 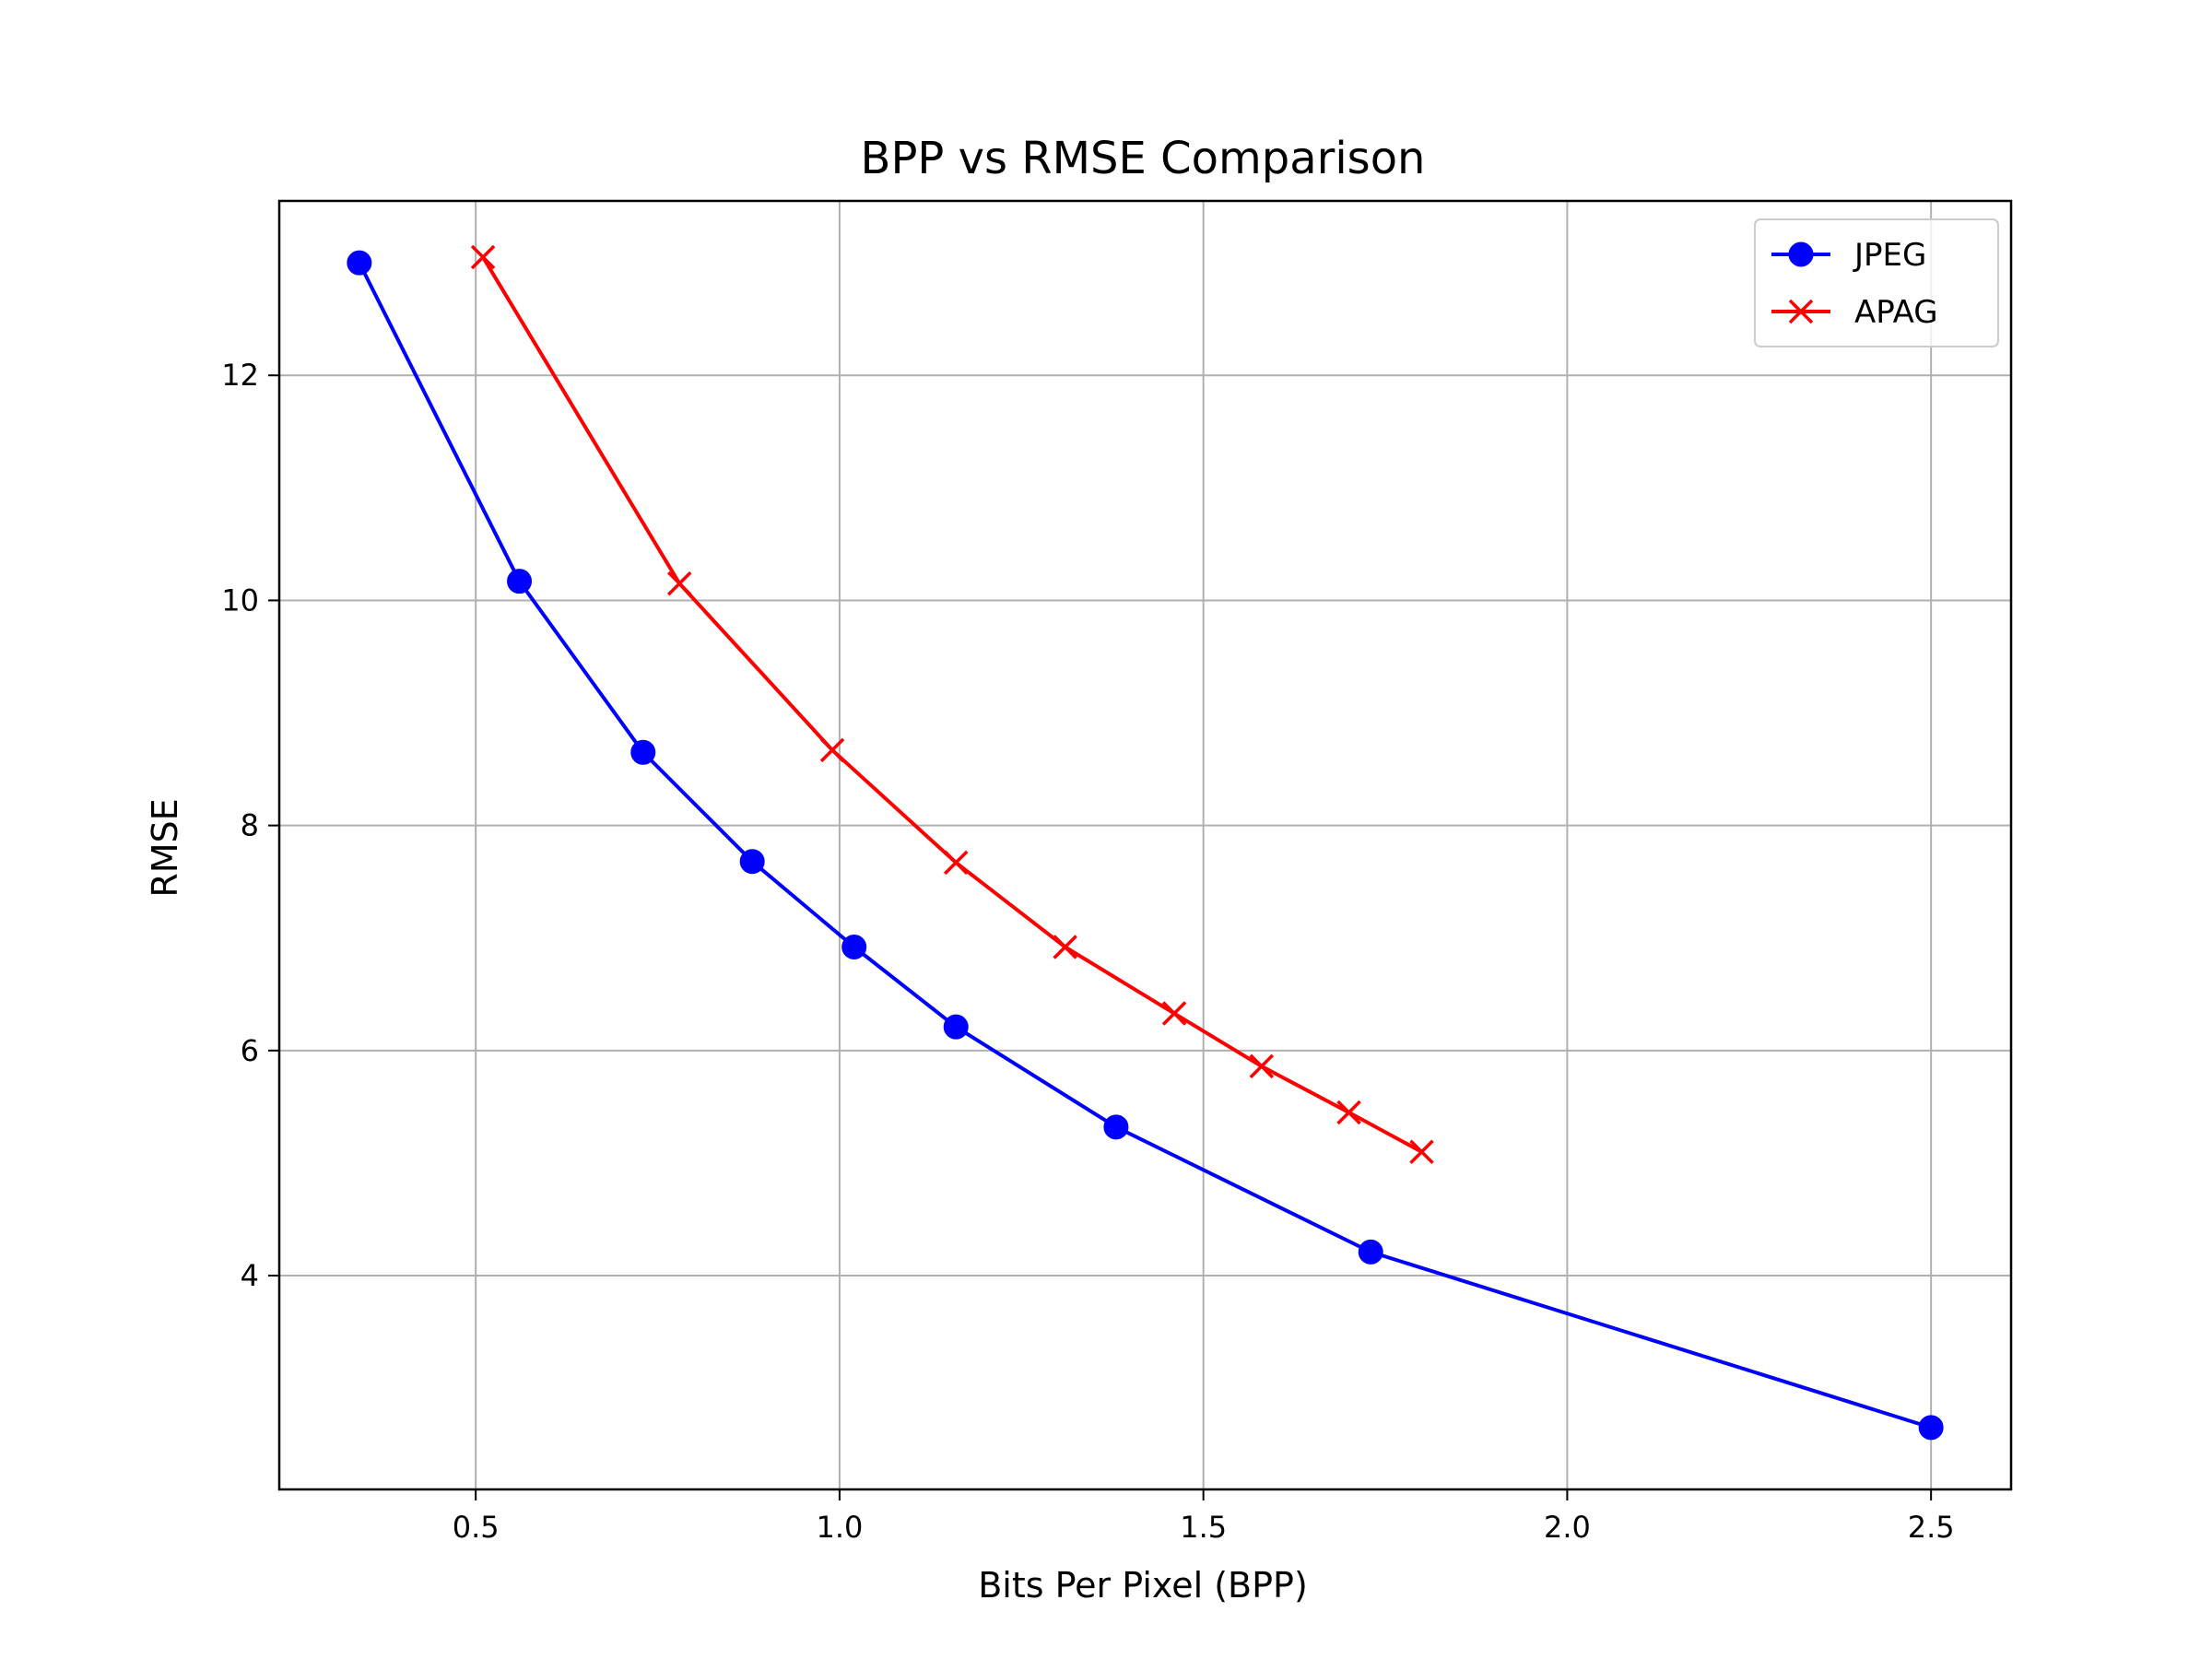 I want to click on legend-item-apag: APAG, so click(x=1854, y=312).